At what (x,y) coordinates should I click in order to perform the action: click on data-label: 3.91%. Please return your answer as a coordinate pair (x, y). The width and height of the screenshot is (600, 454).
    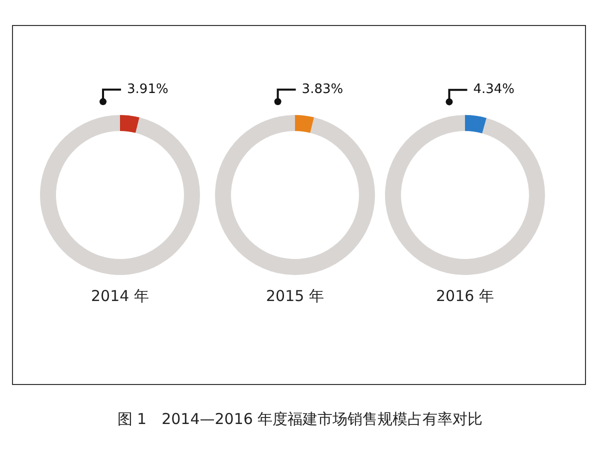
    Looking at the image, I should click on (147, 90).